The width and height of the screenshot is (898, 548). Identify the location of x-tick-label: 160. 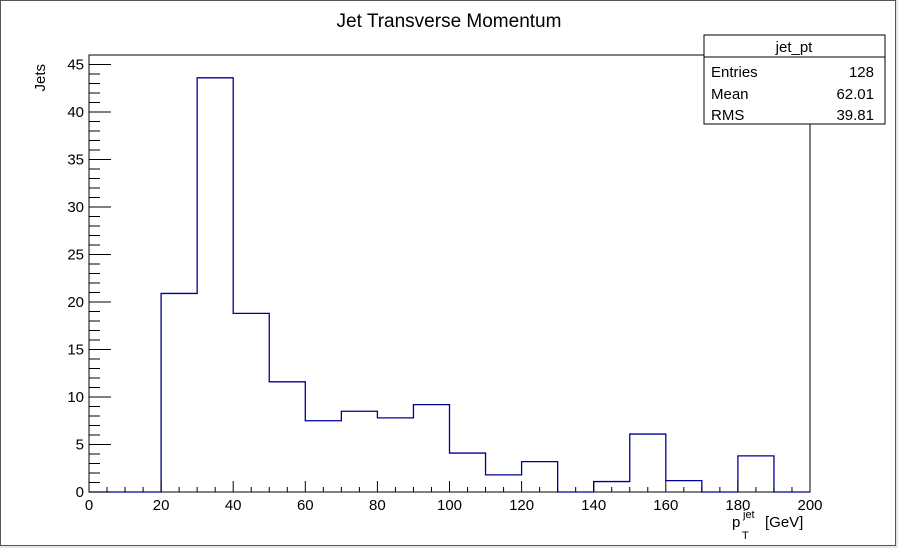
(665, 505).